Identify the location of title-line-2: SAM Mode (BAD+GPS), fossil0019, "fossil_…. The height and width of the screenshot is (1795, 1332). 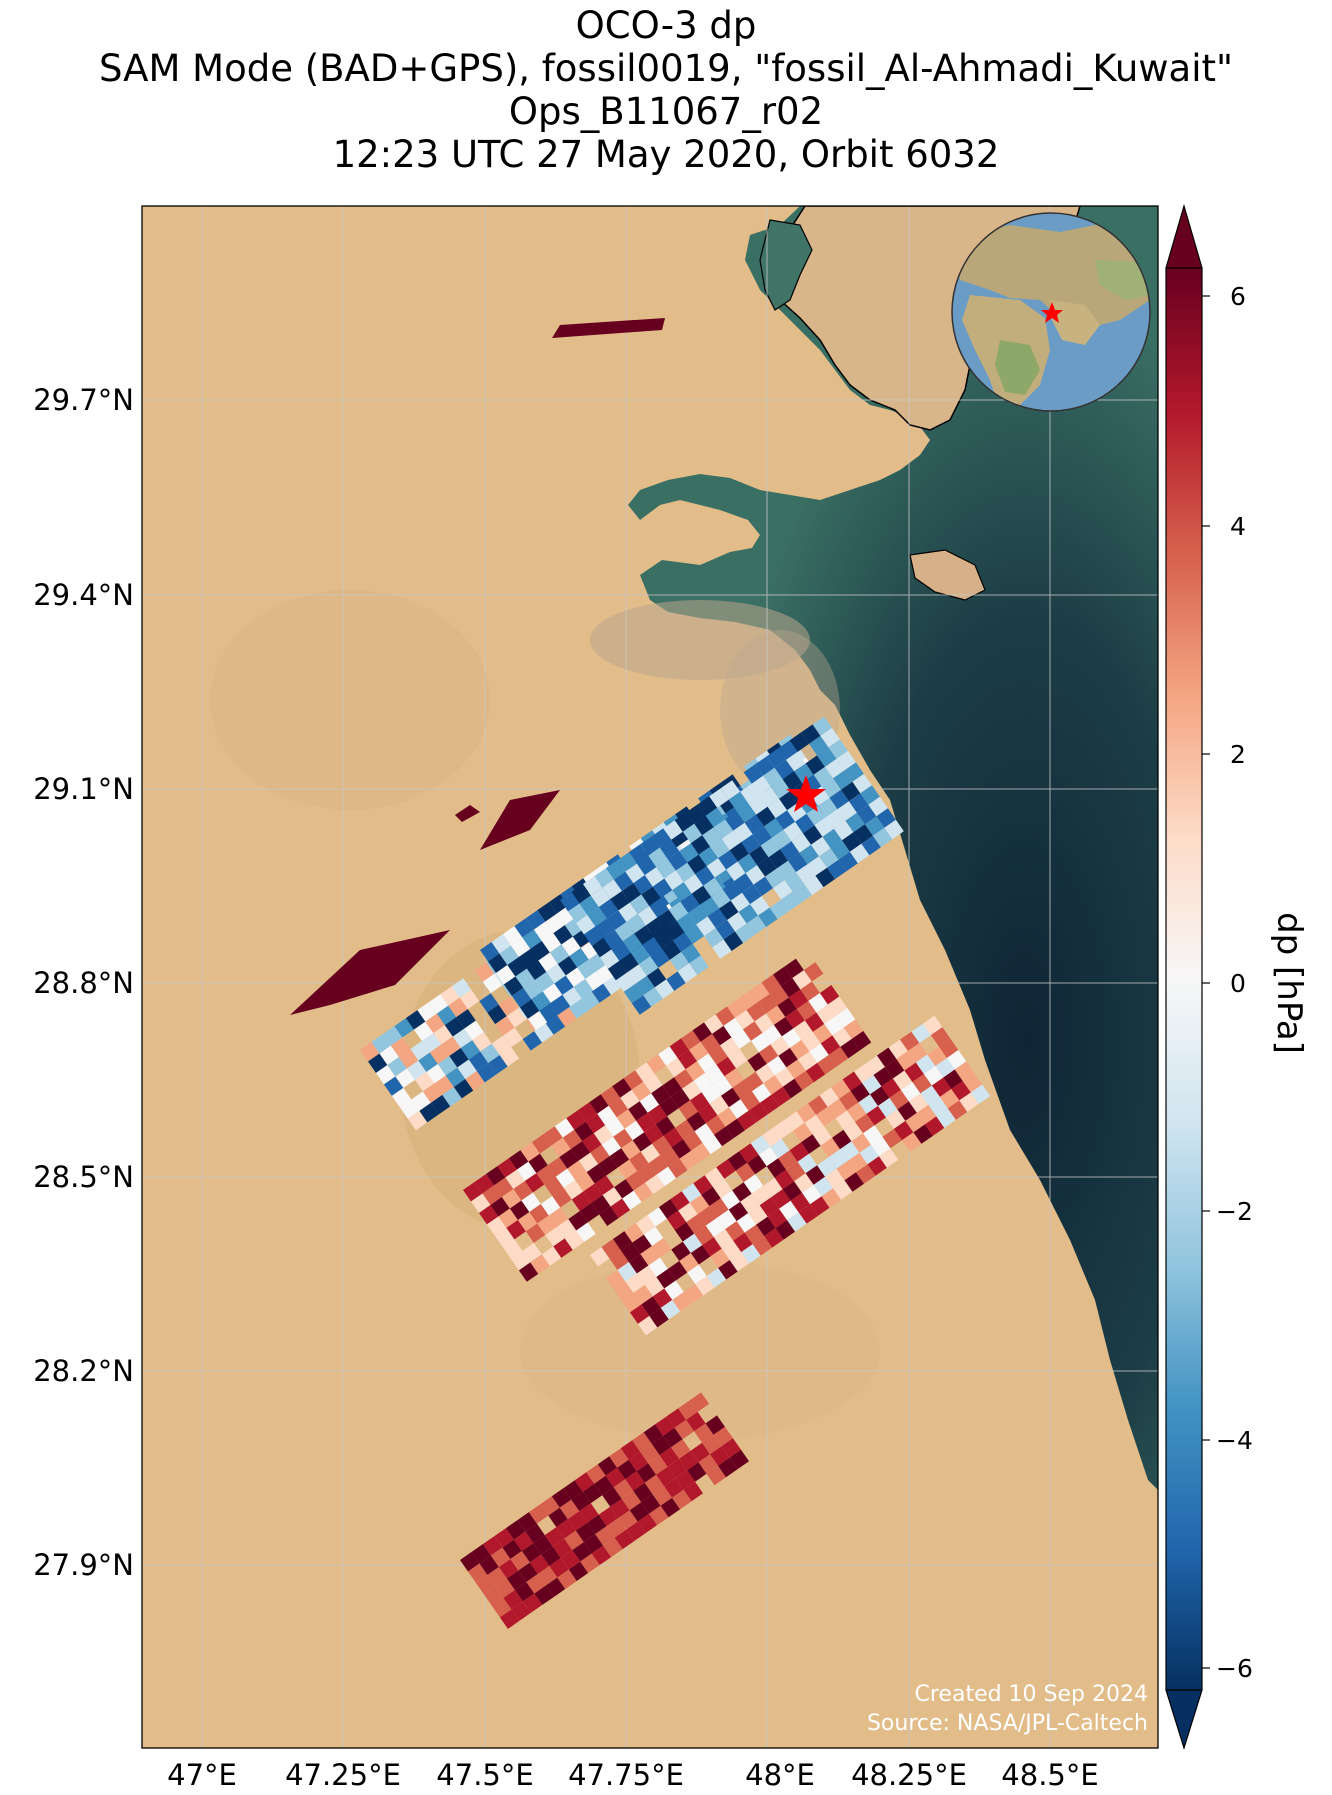
(666, 68).